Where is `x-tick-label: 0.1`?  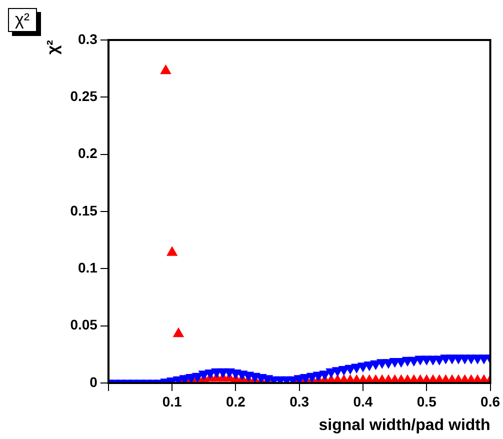
x-tick-label: 0.1 is located at coordinates (172, 401).